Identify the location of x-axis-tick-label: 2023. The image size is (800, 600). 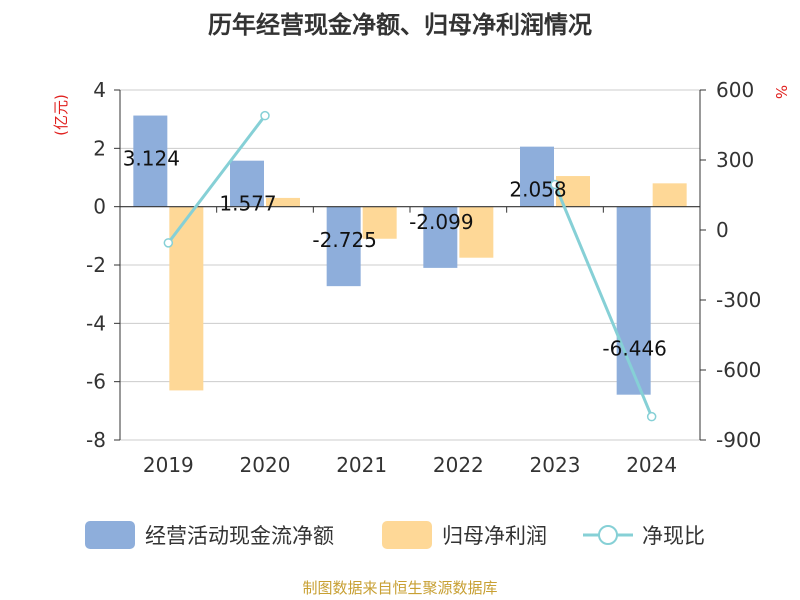
(555, 465).